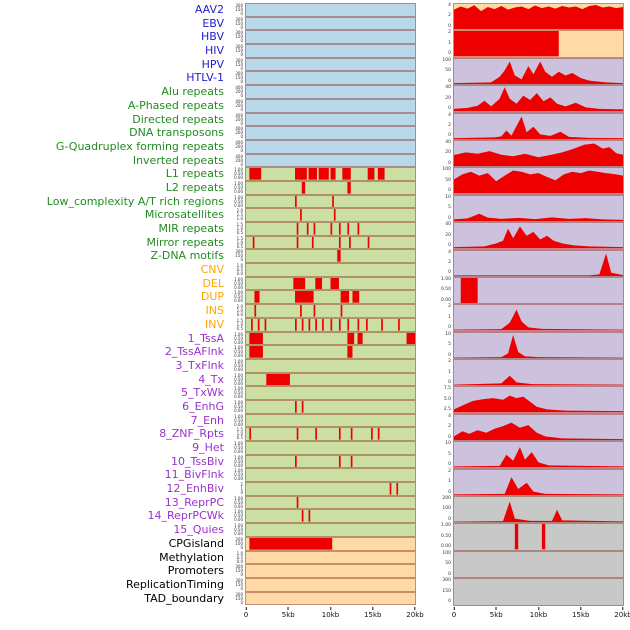 This screenshot has width=630, height=630. What do you see at coordinates (434, 98) in the screenshot?
I see `y-axis-tick-labels: 40 20 0` at bounding box center [434, 98].